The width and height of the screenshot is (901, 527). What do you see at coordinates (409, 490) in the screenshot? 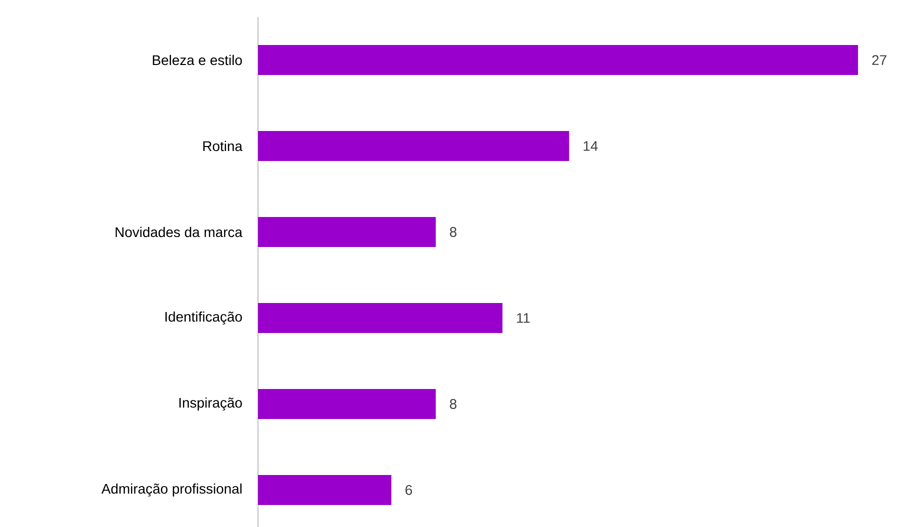
I see `data-label: 6` at bounding box center [409, 490].